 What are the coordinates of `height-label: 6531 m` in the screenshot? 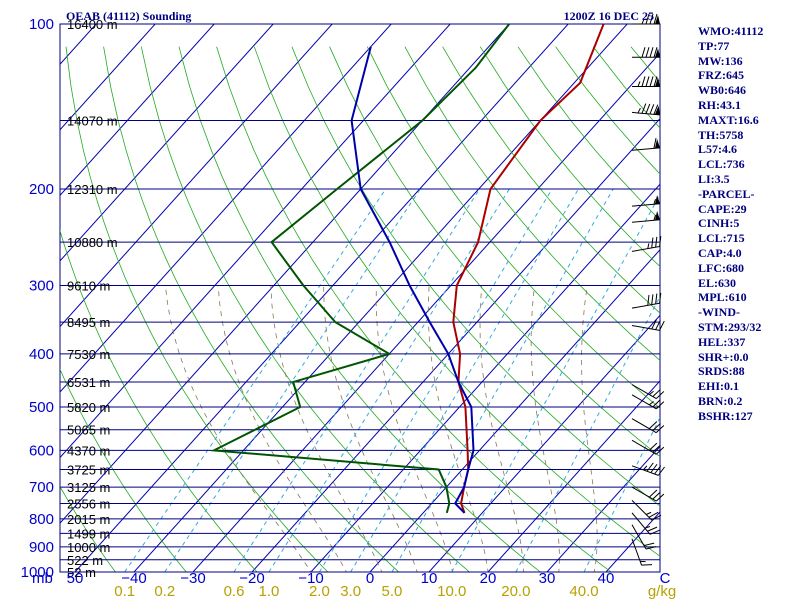 It's located at (88, 382).